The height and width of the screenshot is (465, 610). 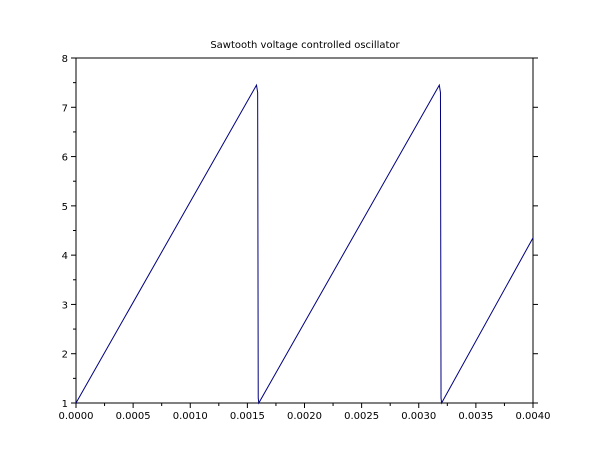 I want to click on x-tick-label: 0.0000, so click(x=76, y=416).